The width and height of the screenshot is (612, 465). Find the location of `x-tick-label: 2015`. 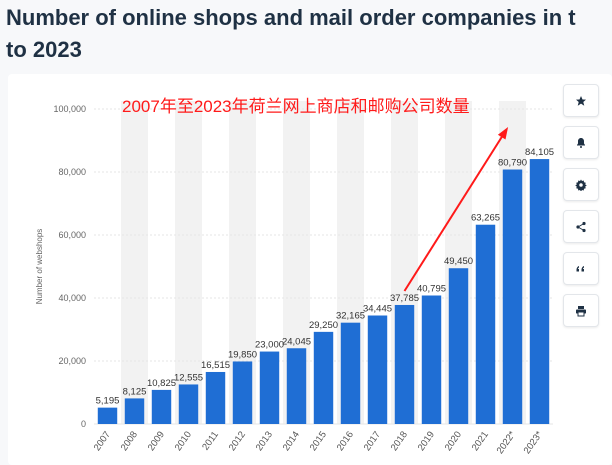

x-tick-label: 2015 is located at coordinates (318, 441).